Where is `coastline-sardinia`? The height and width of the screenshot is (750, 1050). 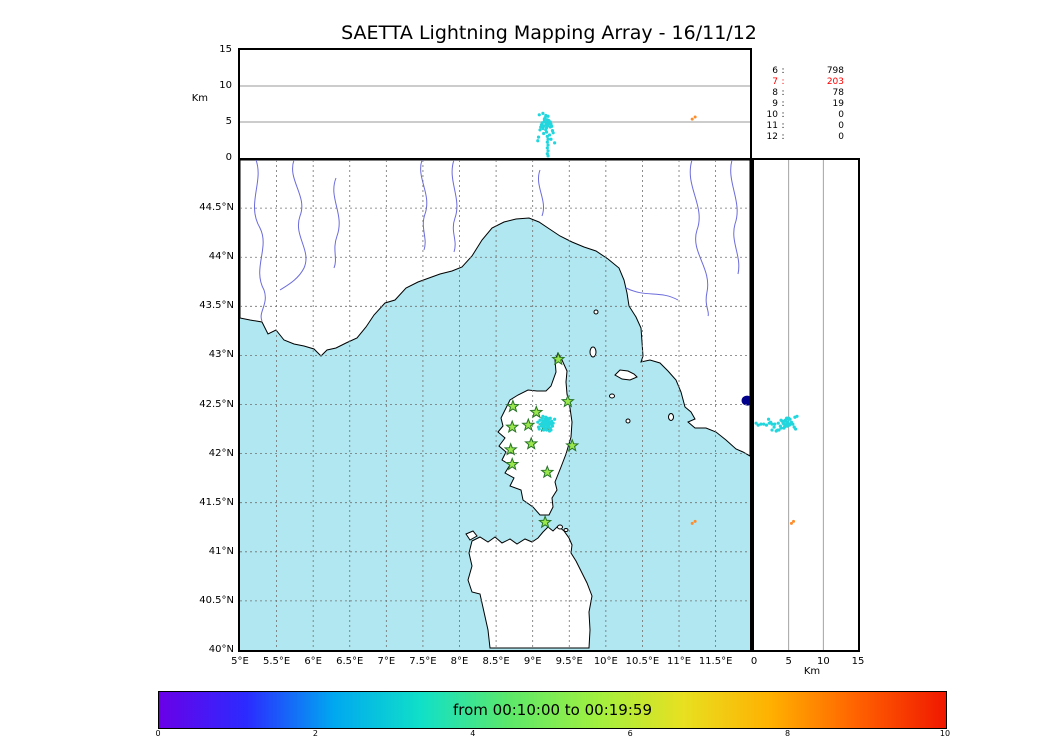
coastline-sardinia is located at coordinates (530, 587).